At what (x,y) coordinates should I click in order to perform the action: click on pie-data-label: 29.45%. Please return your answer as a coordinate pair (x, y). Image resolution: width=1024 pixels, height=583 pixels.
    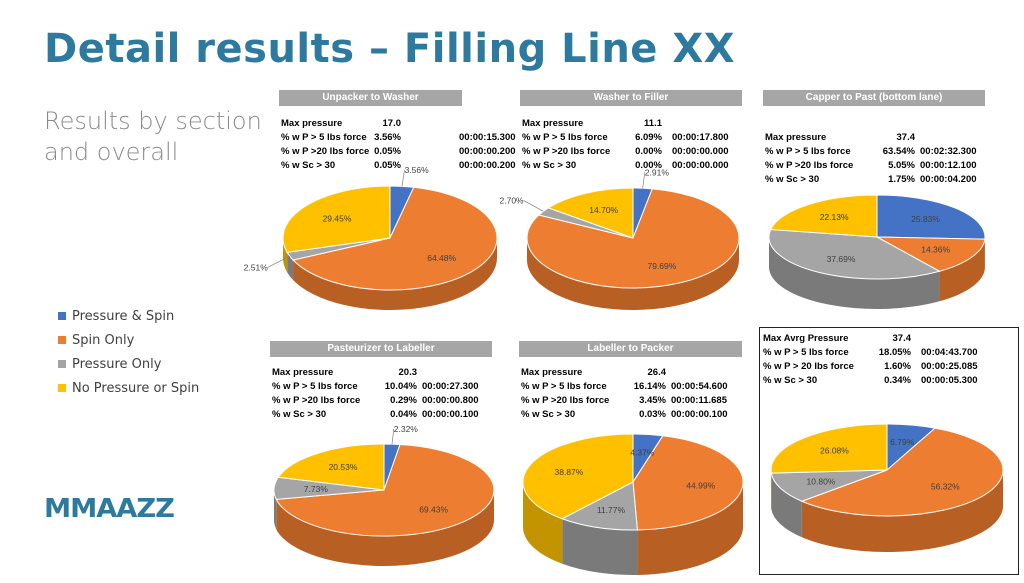
    Looking at the image, I should click on (337, 219).